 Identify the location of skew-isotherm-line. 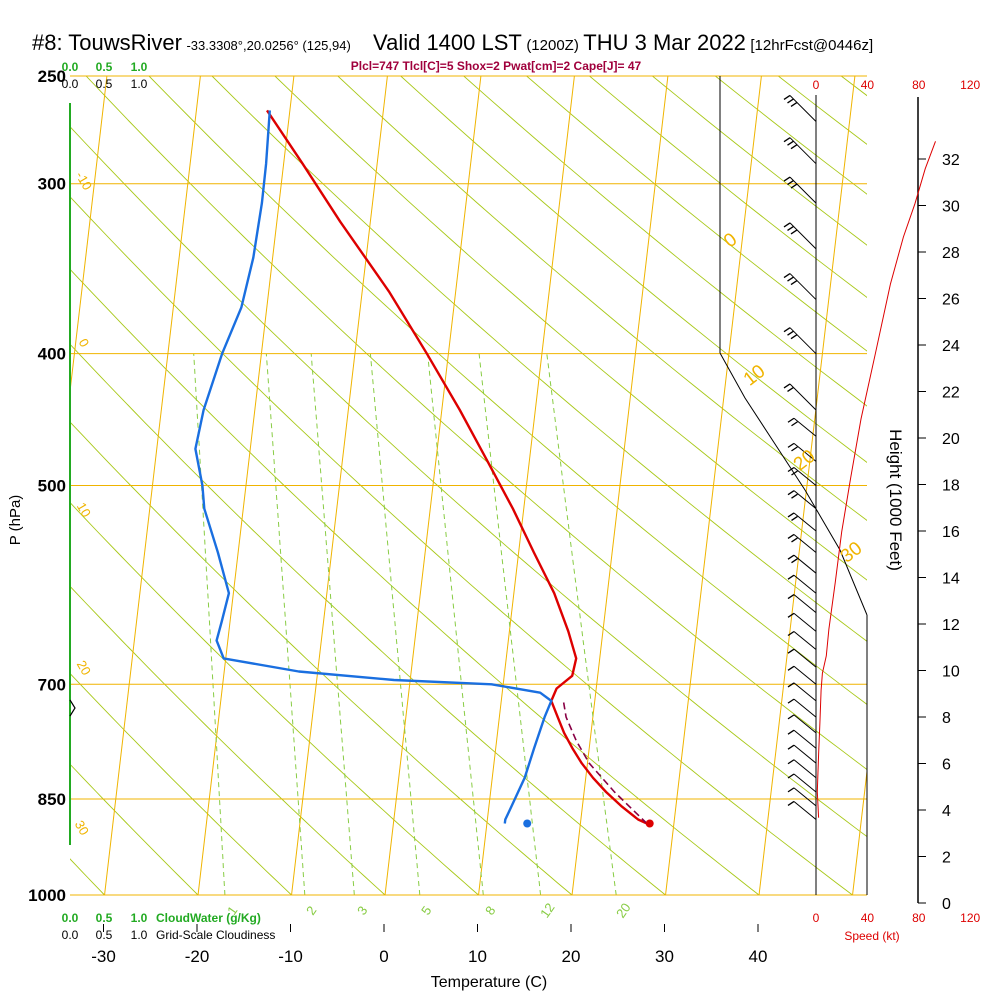
(89, 236).